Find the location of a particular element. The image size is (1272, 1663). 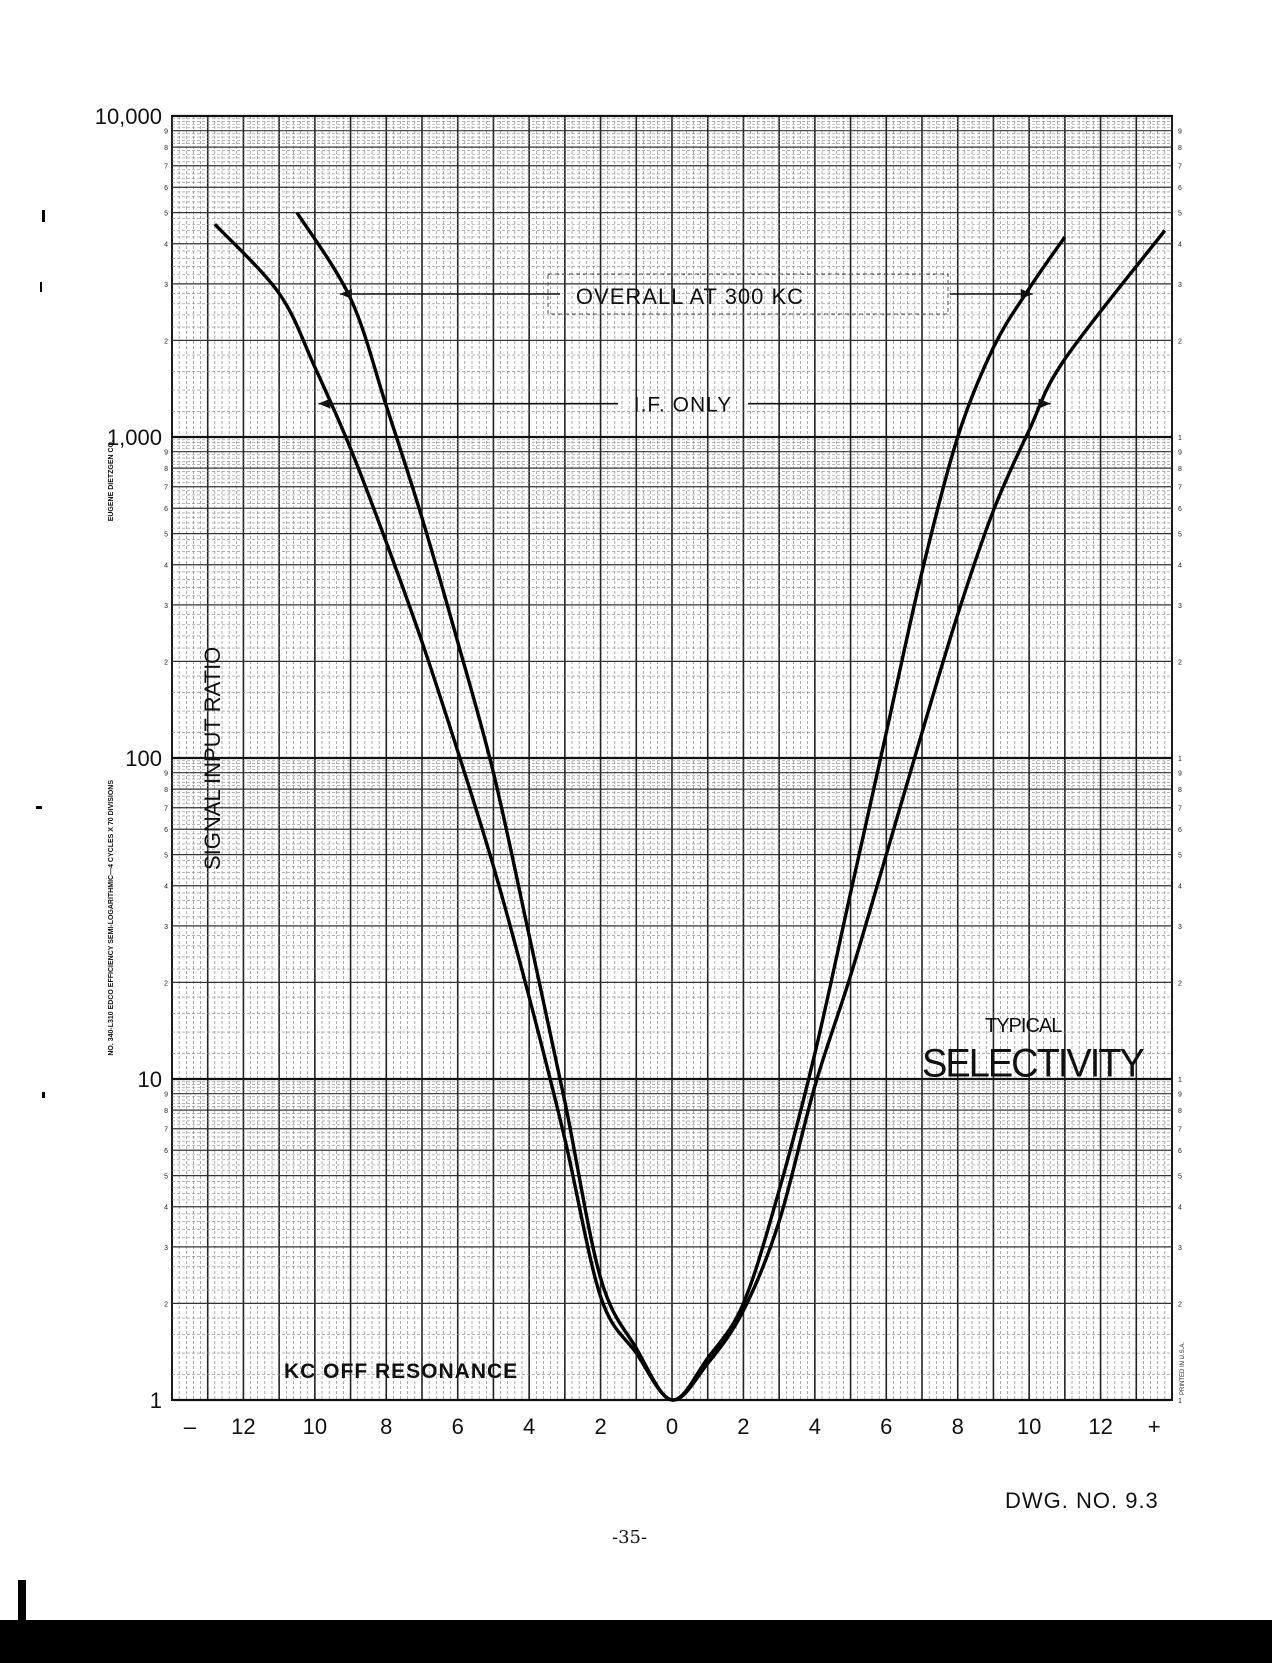

y-axis-label: SIGNAL INPUT RATIO is located at coordinates (212, 758).